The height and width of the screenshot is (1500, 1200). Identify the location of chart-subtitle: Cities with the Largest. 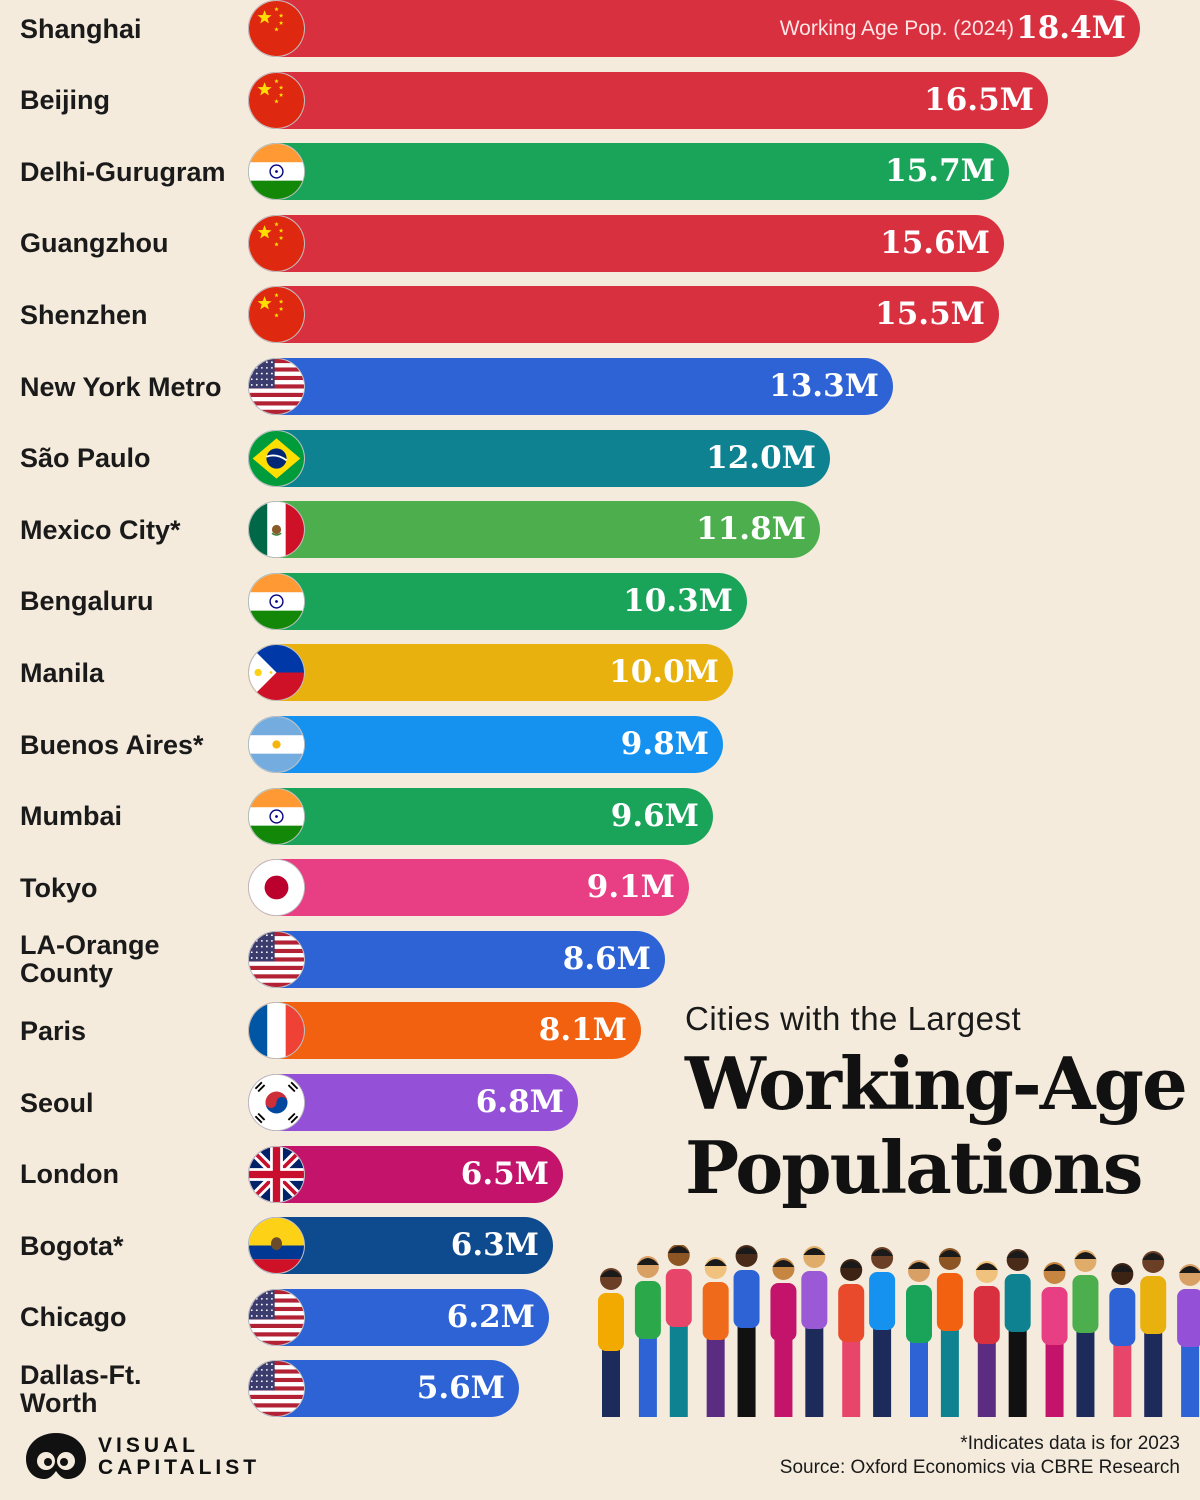
(853, 1018).